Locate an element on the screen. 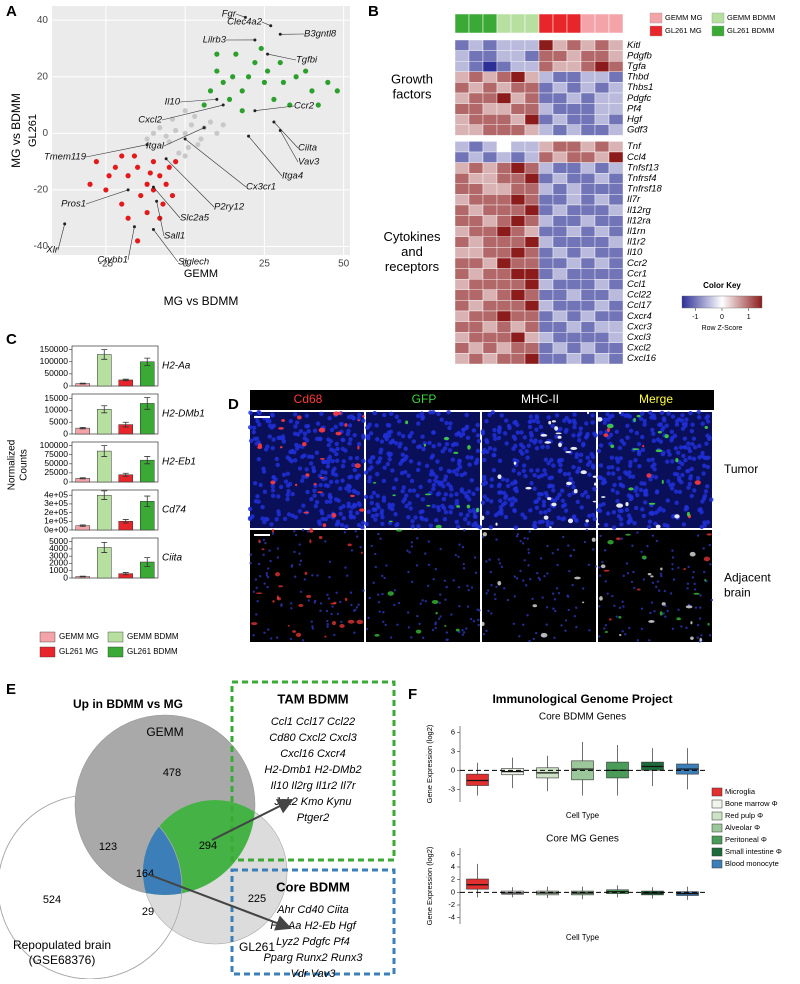 Image resolution: width=800 pixels, height=984 pixels. y-axis-label: Gene Expression (log2) is located at coordinates (429, 885).